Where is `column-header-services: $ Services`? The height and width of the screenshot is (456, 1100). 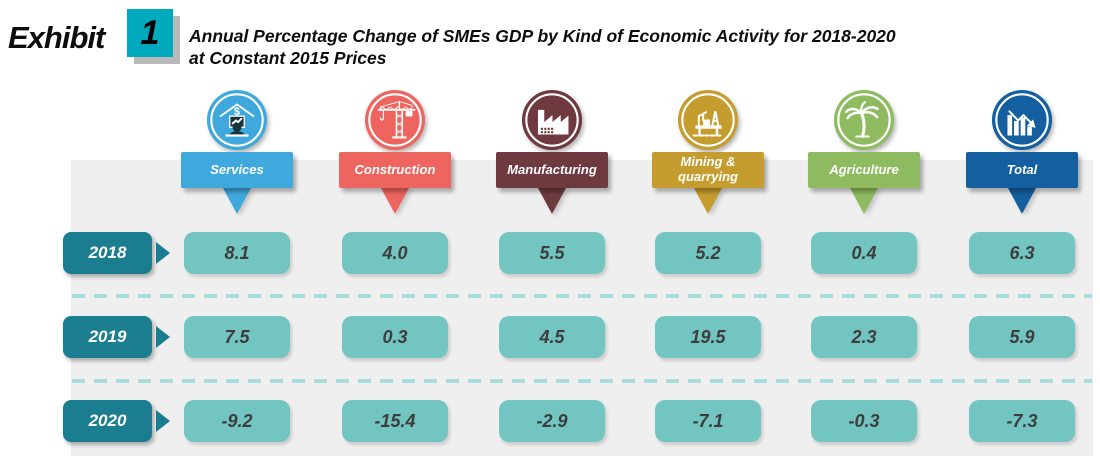
column-header-services: $ Services is located at coordinates (237, 151).